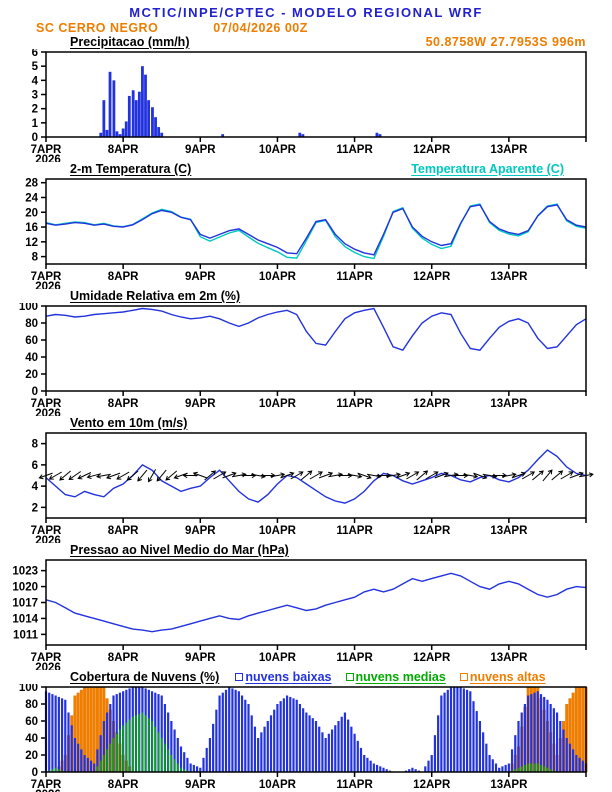 The image size is (612, 792). I want to click on legend-nuvens-altas: nuvens altas, so click(502, 677).